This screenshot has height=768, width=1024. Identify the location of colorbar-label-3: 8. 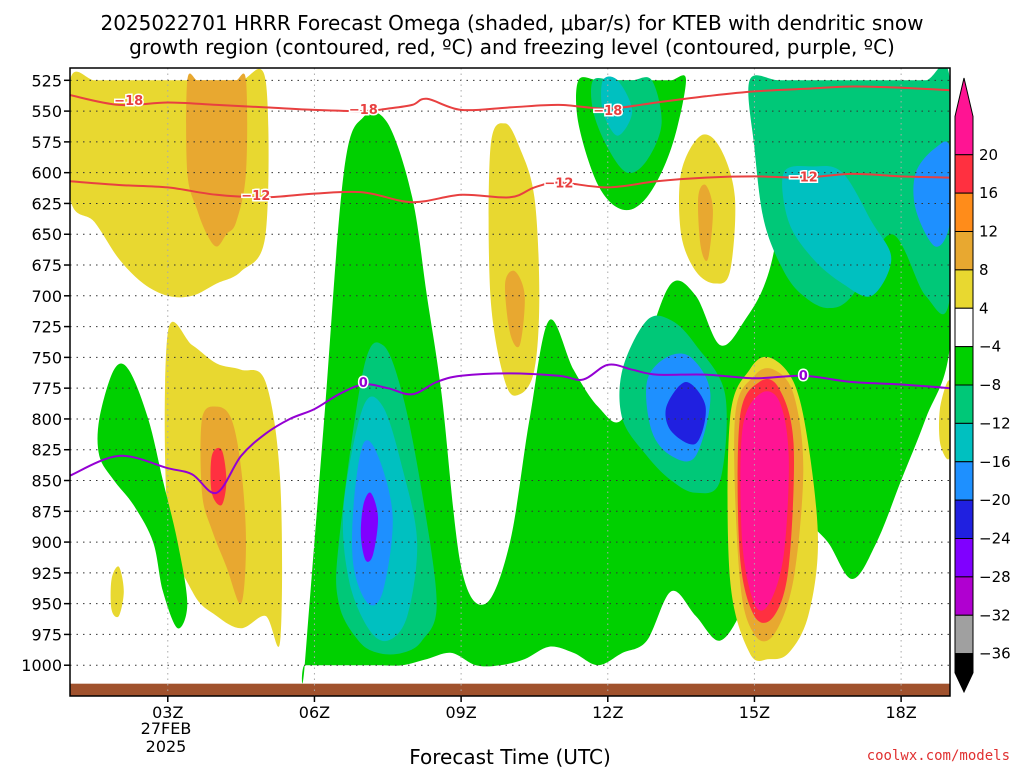
(984, 270).